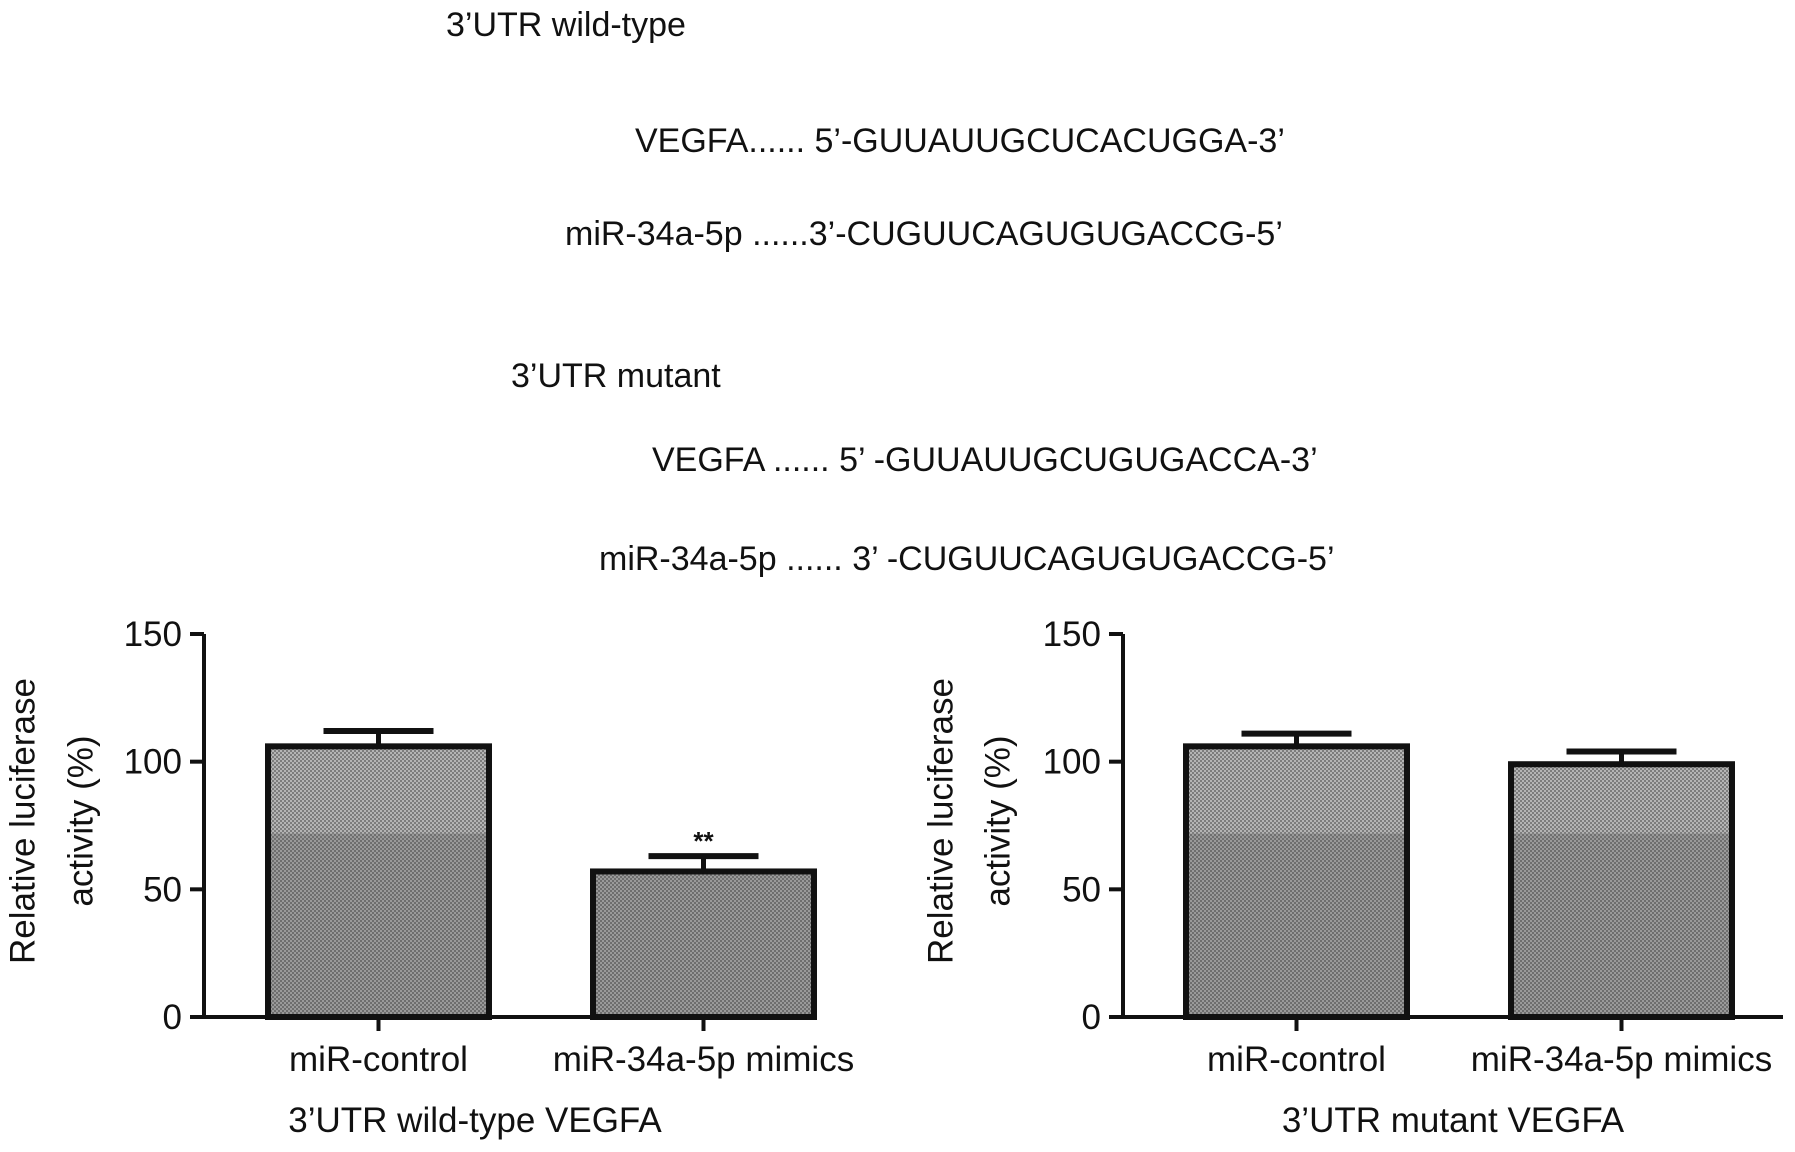 The height and width of the screenshot is (1152, 1795). What do you see at coordinates (475, 1120) in the screenshot?
I see `x-axis-label: 3’UTR wild-type VEGFA` at bounding box center [475, 1120].